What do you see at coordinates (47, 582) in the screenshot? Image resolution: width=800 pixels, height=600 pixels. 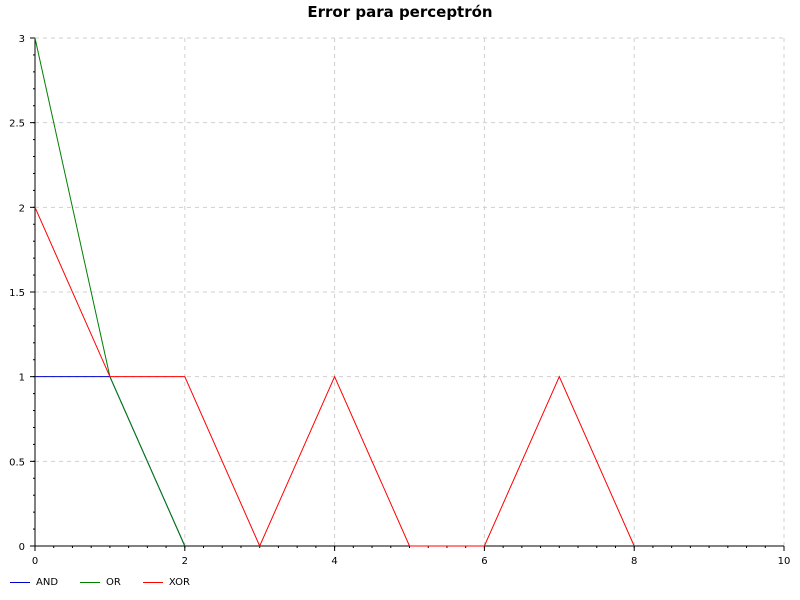 I see `legend-label: AND` at bounding box center [47, 582].